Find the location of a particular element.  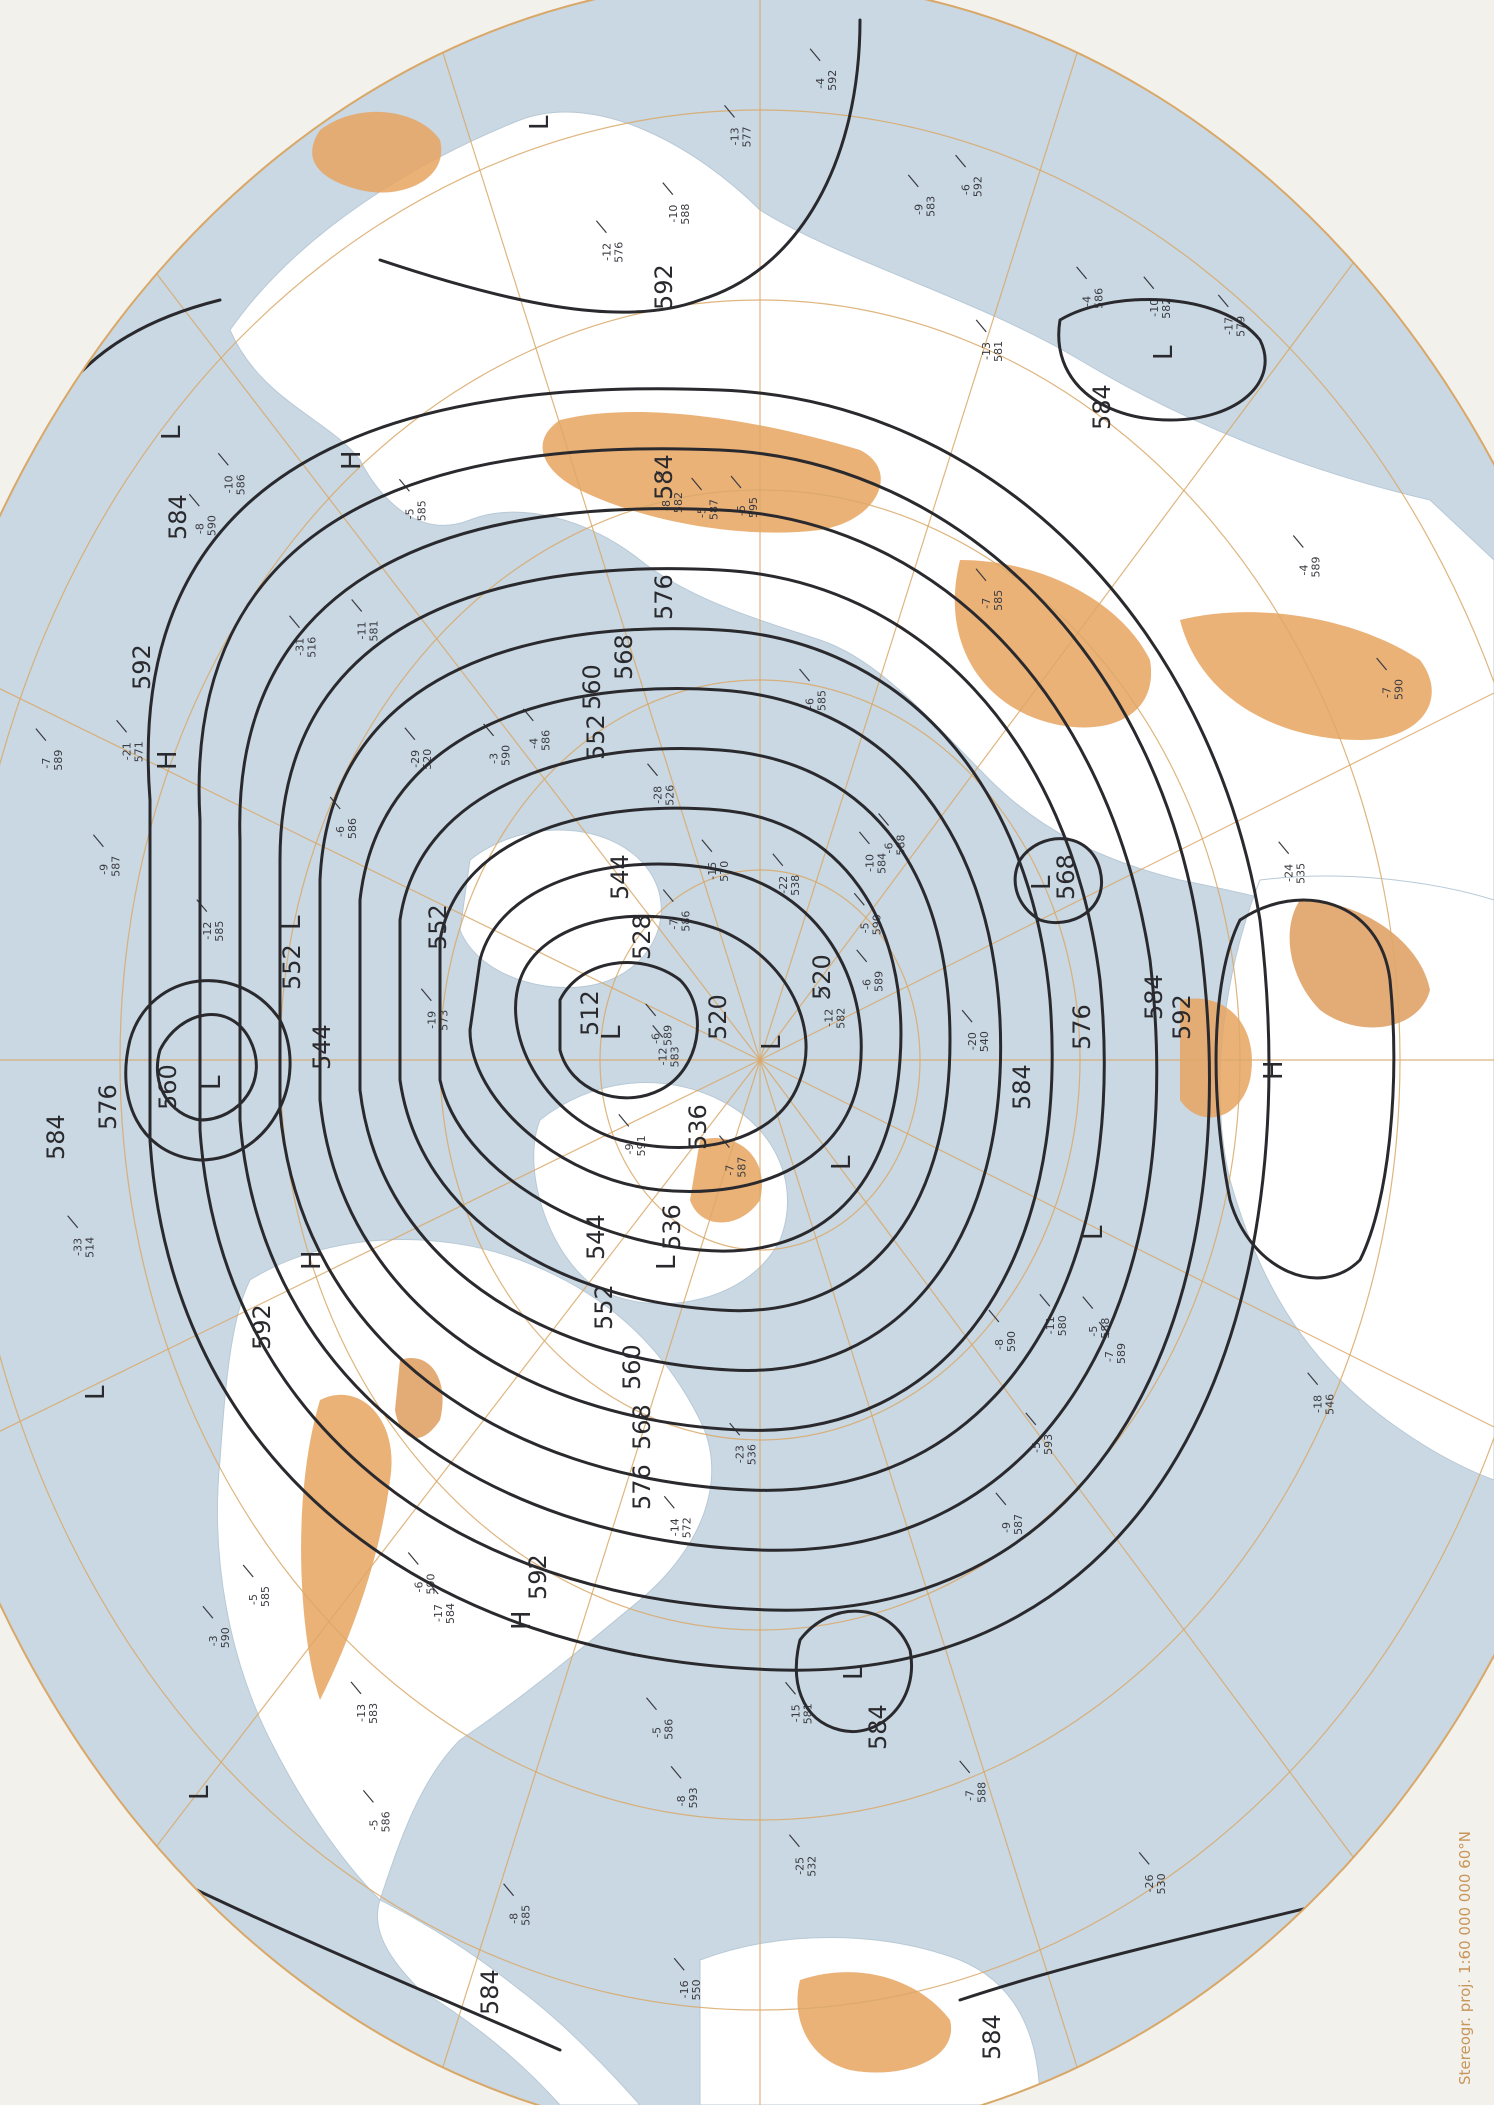

station-height: 588 is located at coordinates (685, 214).